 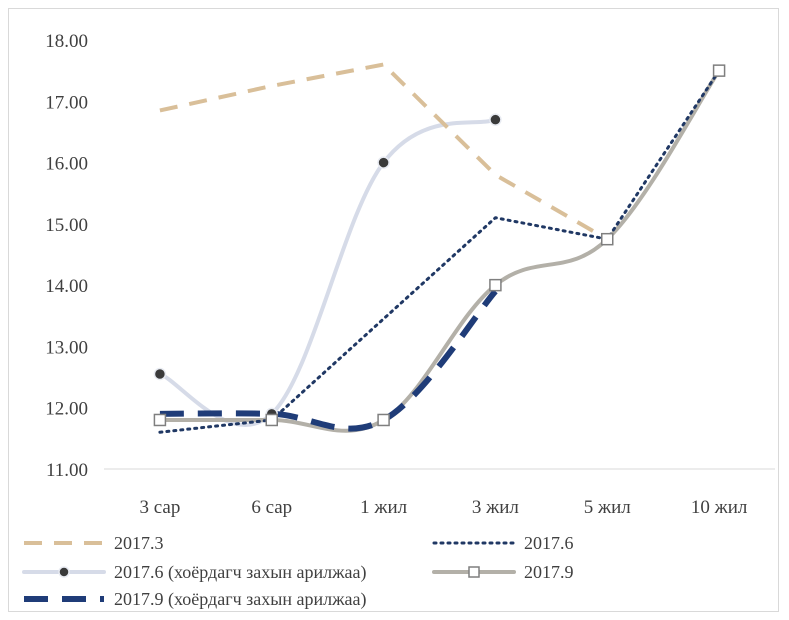 What do you see at coordinates (384, 507) in the screenshot?
I see `x-tick-label: 1 жил` at bounding box center [384, 507].